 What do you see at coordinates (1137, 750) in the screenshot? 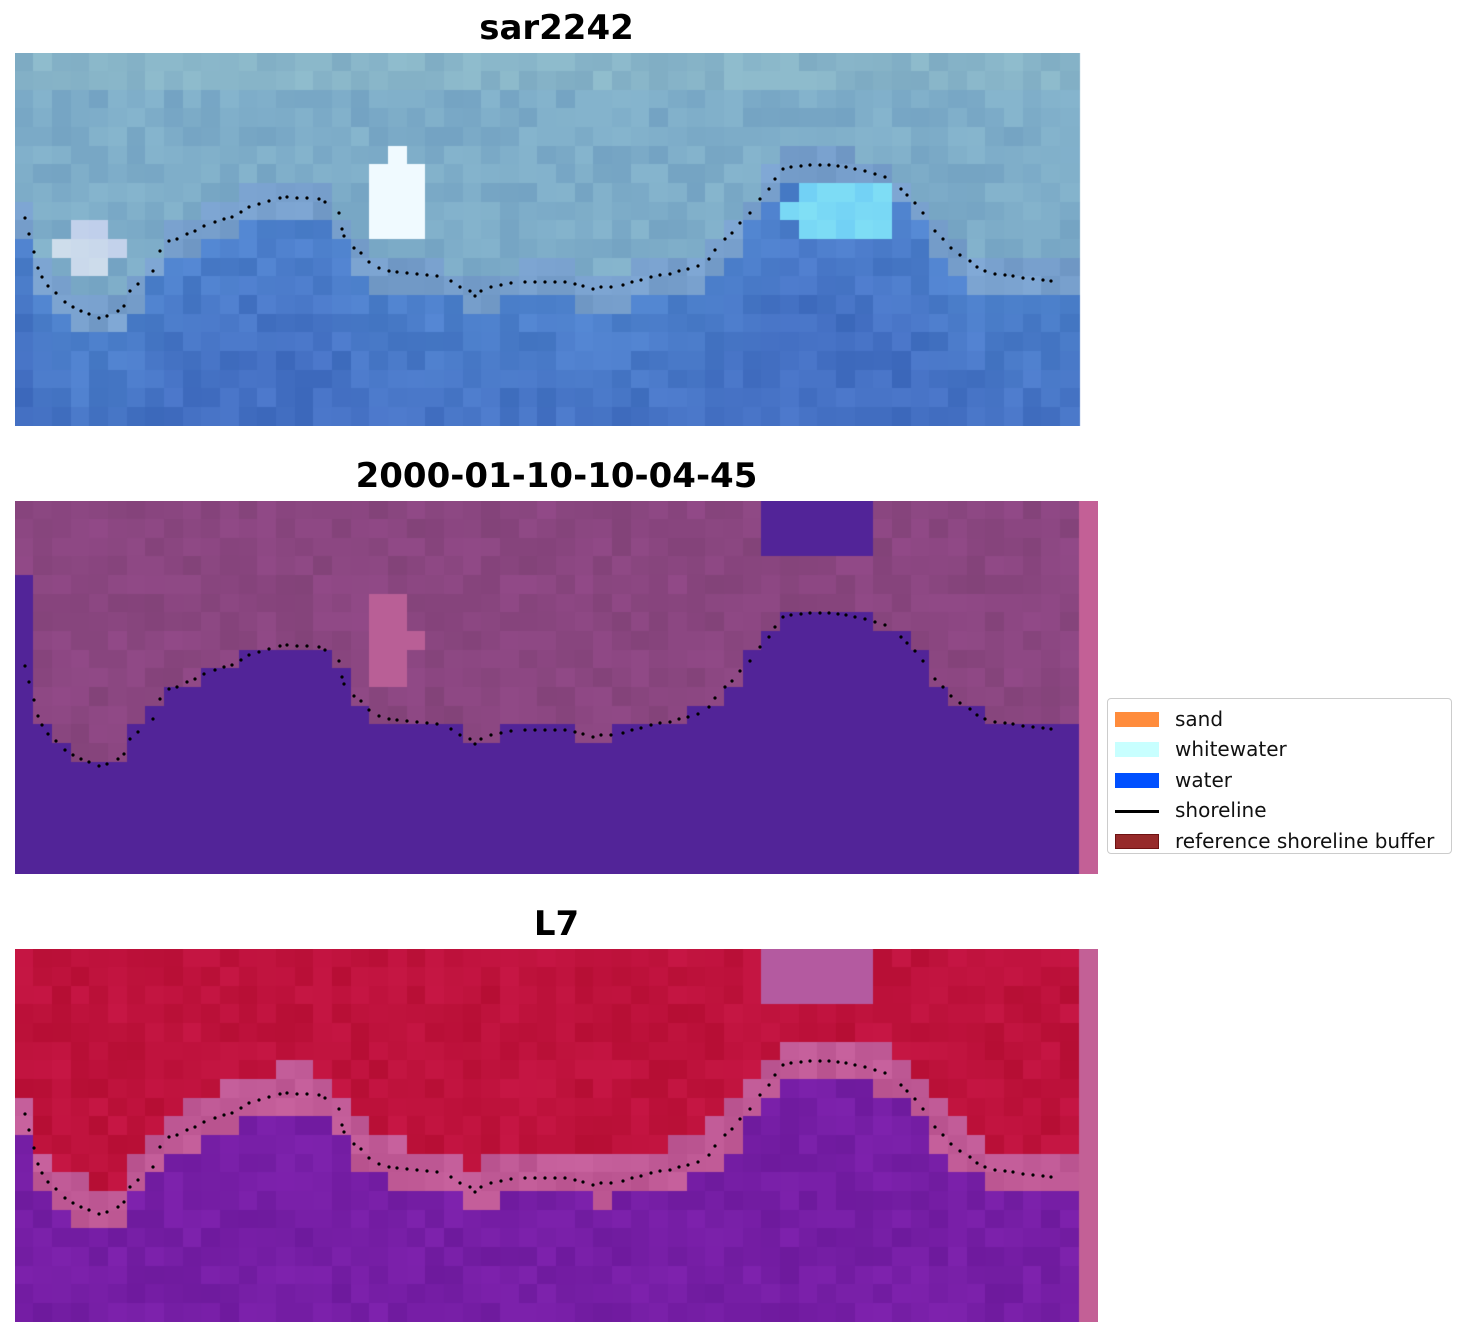
I see `legend-swatch-whitewater` at bounding box center [1137, 750].